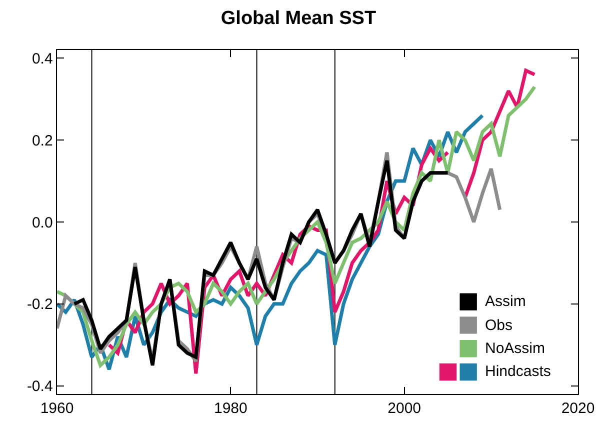 The height and width of the screenshot is (430, 597). What do you see at coordinates (231, 409) in the screenshot?
I see `x-tick-label: 1980` at bounding box center [231, 409].